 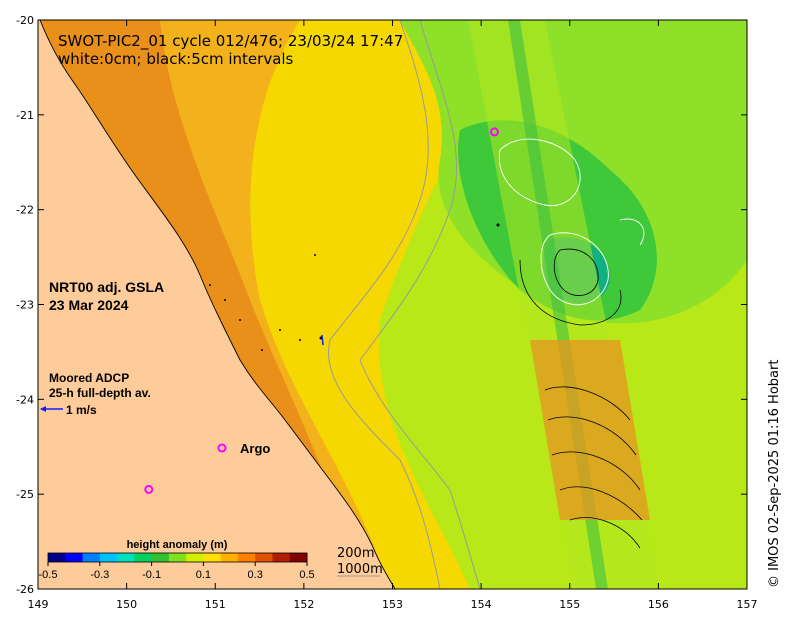 I want to click on isobath-1000m-label: 1000m, so click(x=360, y=569).